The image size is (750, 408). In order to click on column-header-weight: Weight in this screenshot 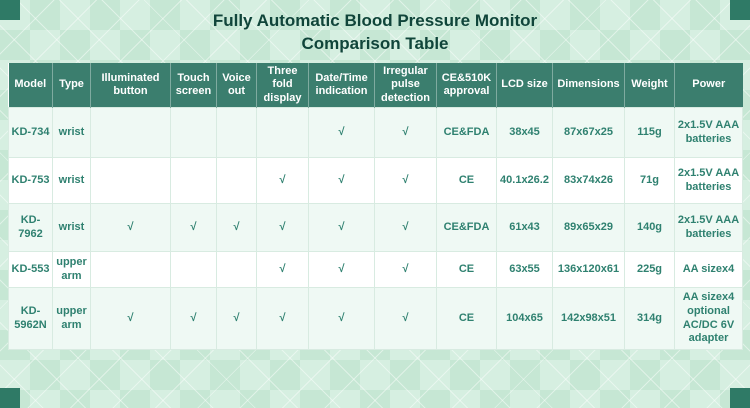, I will do `click(649, 85)`.